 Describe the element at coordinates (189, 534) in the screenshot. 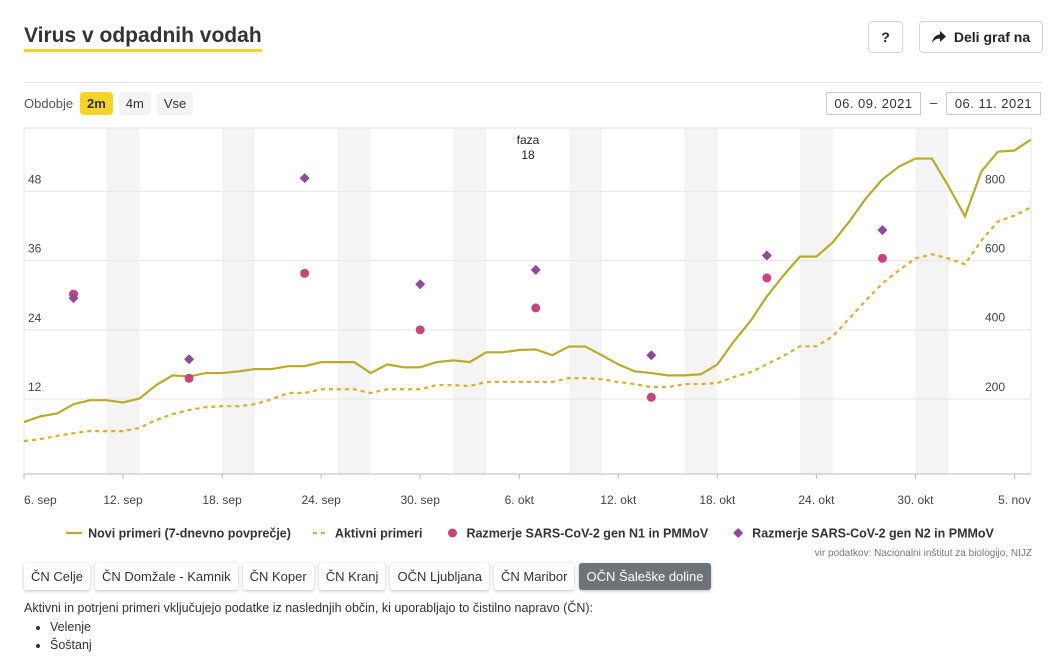

I see `legend-label: Novi primeri (7-dnevno povprečje)` at that location.